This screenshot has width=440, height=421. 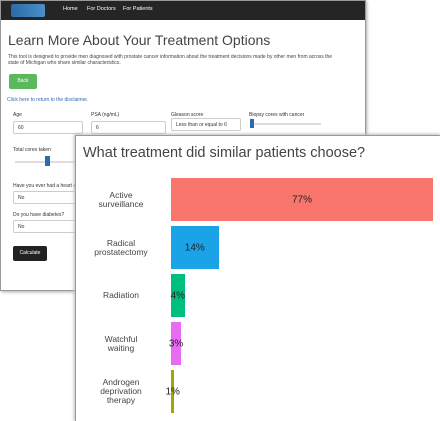 I want to click on value-label: 14%, so click(x=194, y=247).